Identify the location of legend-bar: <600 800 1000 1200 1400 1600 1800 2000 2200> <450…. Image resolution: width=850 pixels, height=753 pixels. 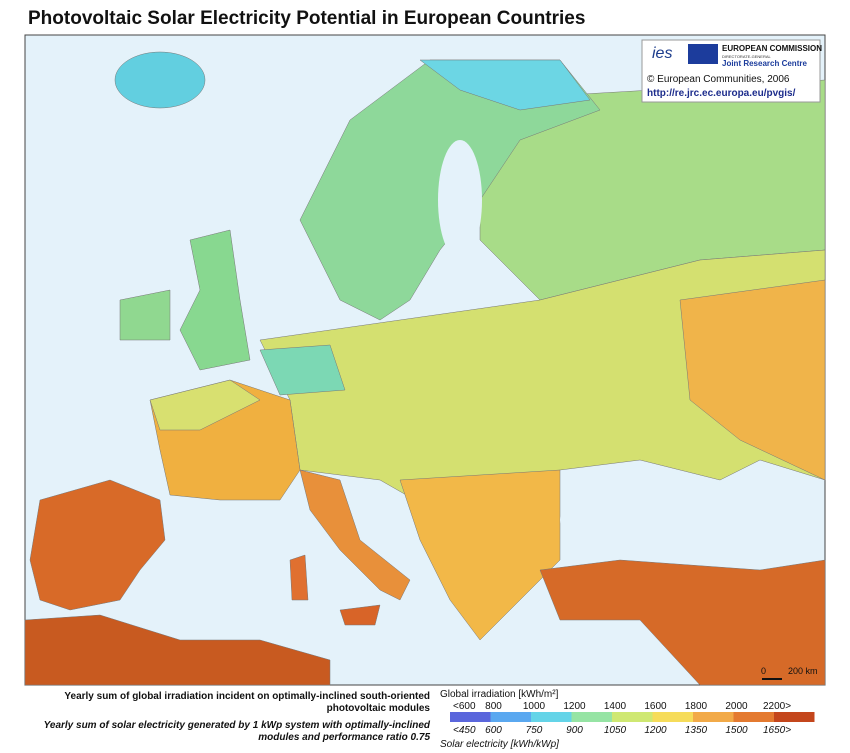
(632, 718).